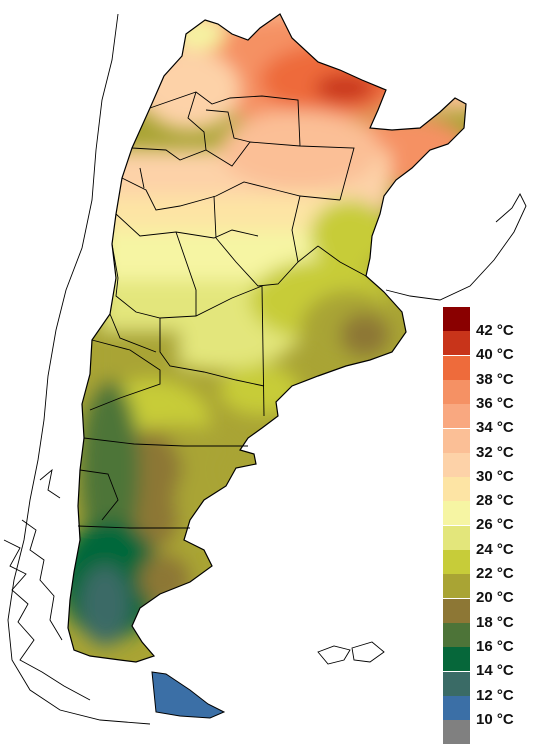  Describe the element at coordinates (495, 598) in the screenshot. I see `legend-label: 20 °C` at that location.